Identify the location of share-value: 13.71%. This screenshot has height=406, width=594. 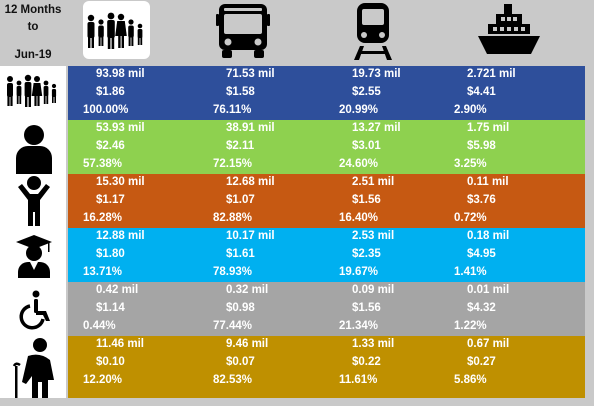
(103, 272).